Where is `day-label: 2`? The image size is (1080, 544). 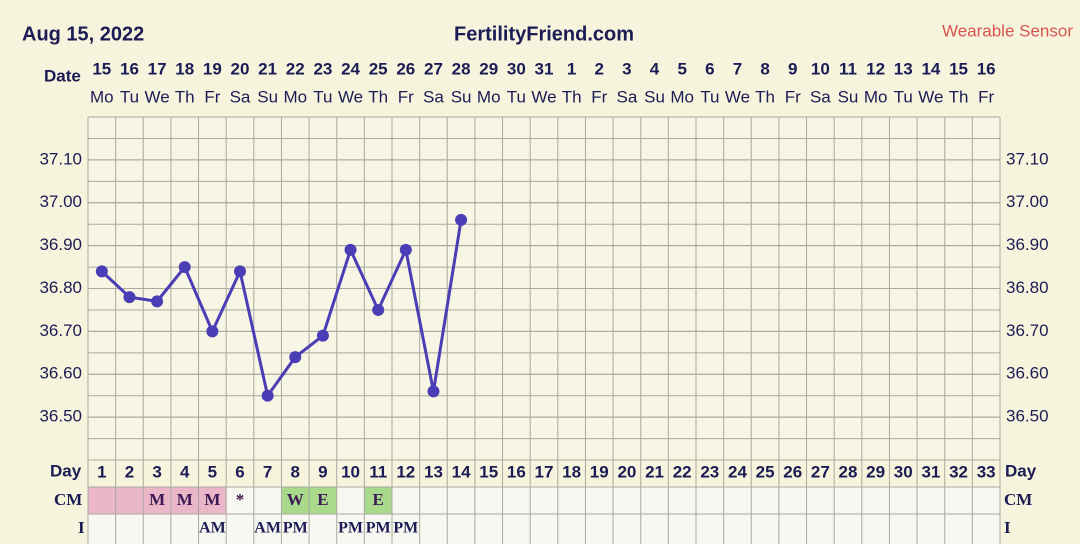 day-label: 2 is located at coordinates (129, 471).